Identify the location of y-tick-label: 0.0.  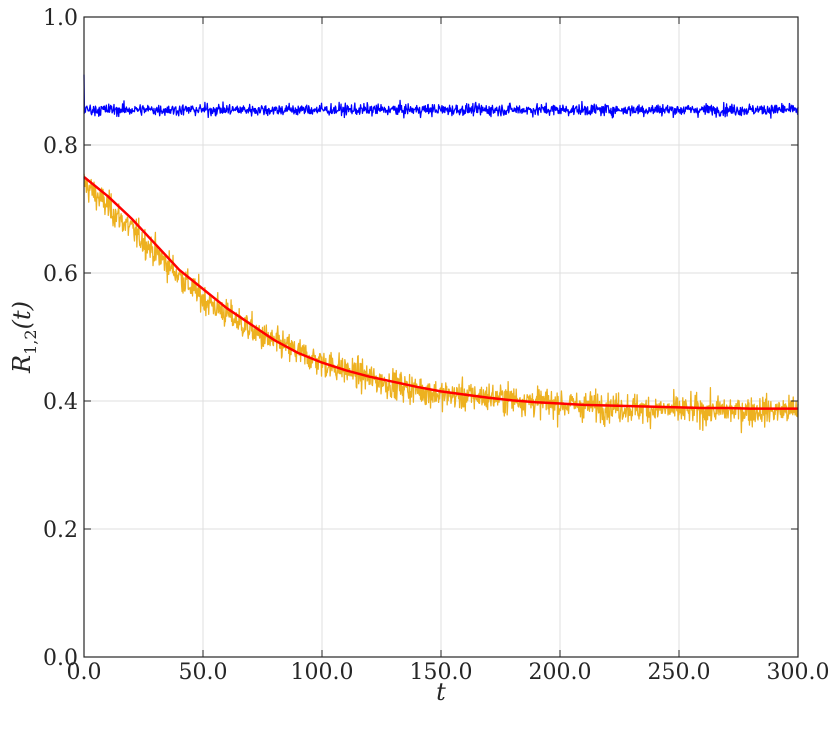
(60, 658).